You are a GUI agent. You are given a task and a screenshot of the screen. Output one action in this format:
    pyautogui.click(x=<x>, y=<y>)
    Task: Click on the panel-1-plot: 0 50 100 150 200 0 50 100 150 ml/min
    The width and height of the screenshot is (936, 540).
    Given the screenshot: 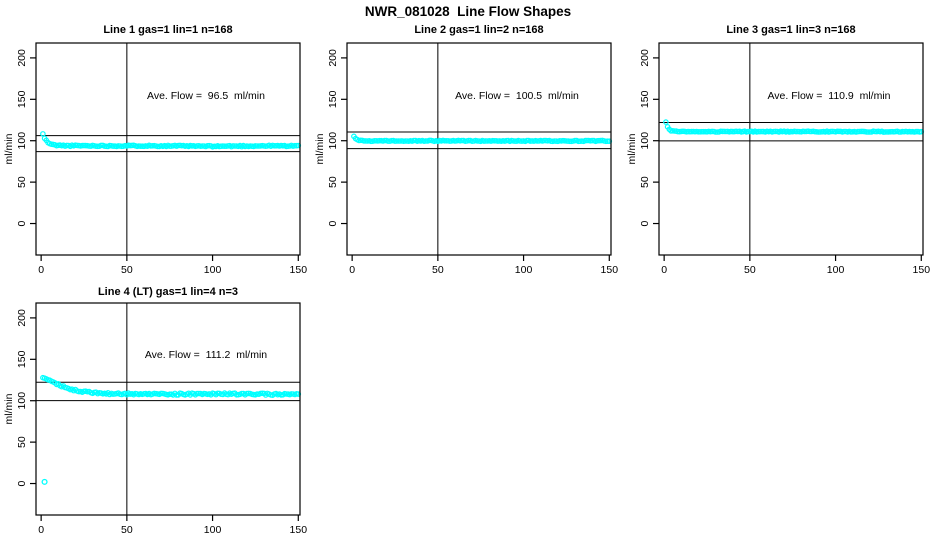 What is the action you would take?
    pyautogui.click(x=155, y=159)
    